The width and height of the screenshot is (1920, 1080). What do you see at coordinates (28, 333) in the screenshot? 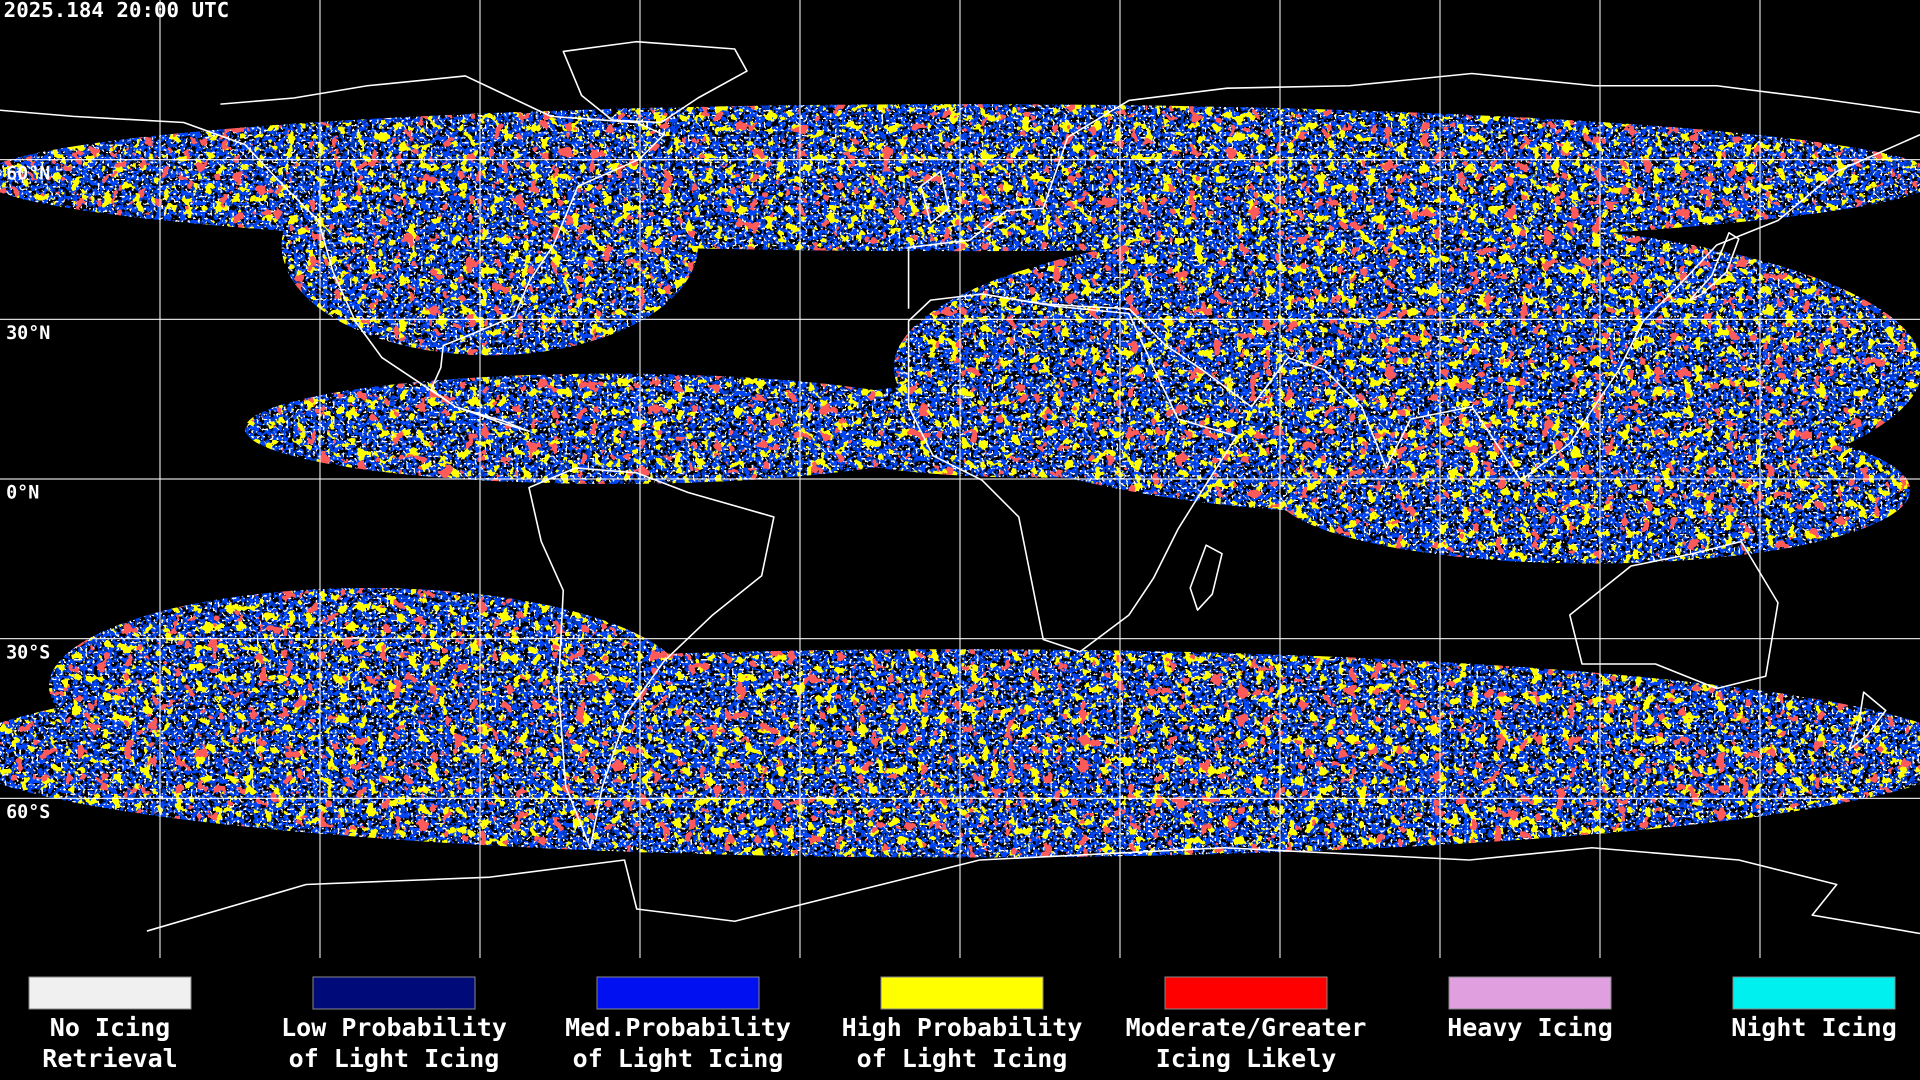
I see `latitude-label: 30°N` at bounding box center [28, 333].